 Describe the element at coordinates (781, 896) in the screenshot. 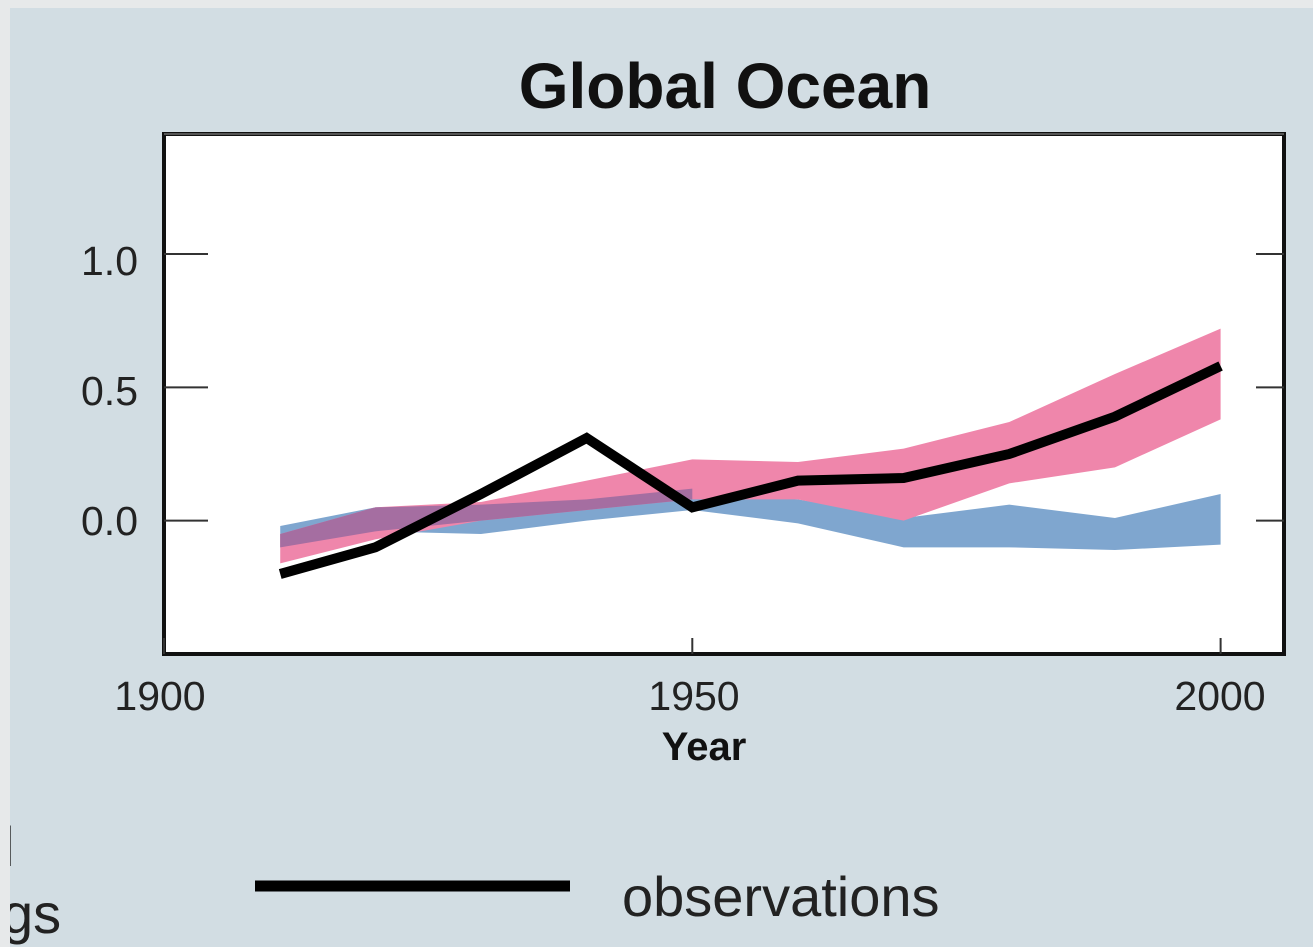

I see `legend-observations-label: observations` at that location.